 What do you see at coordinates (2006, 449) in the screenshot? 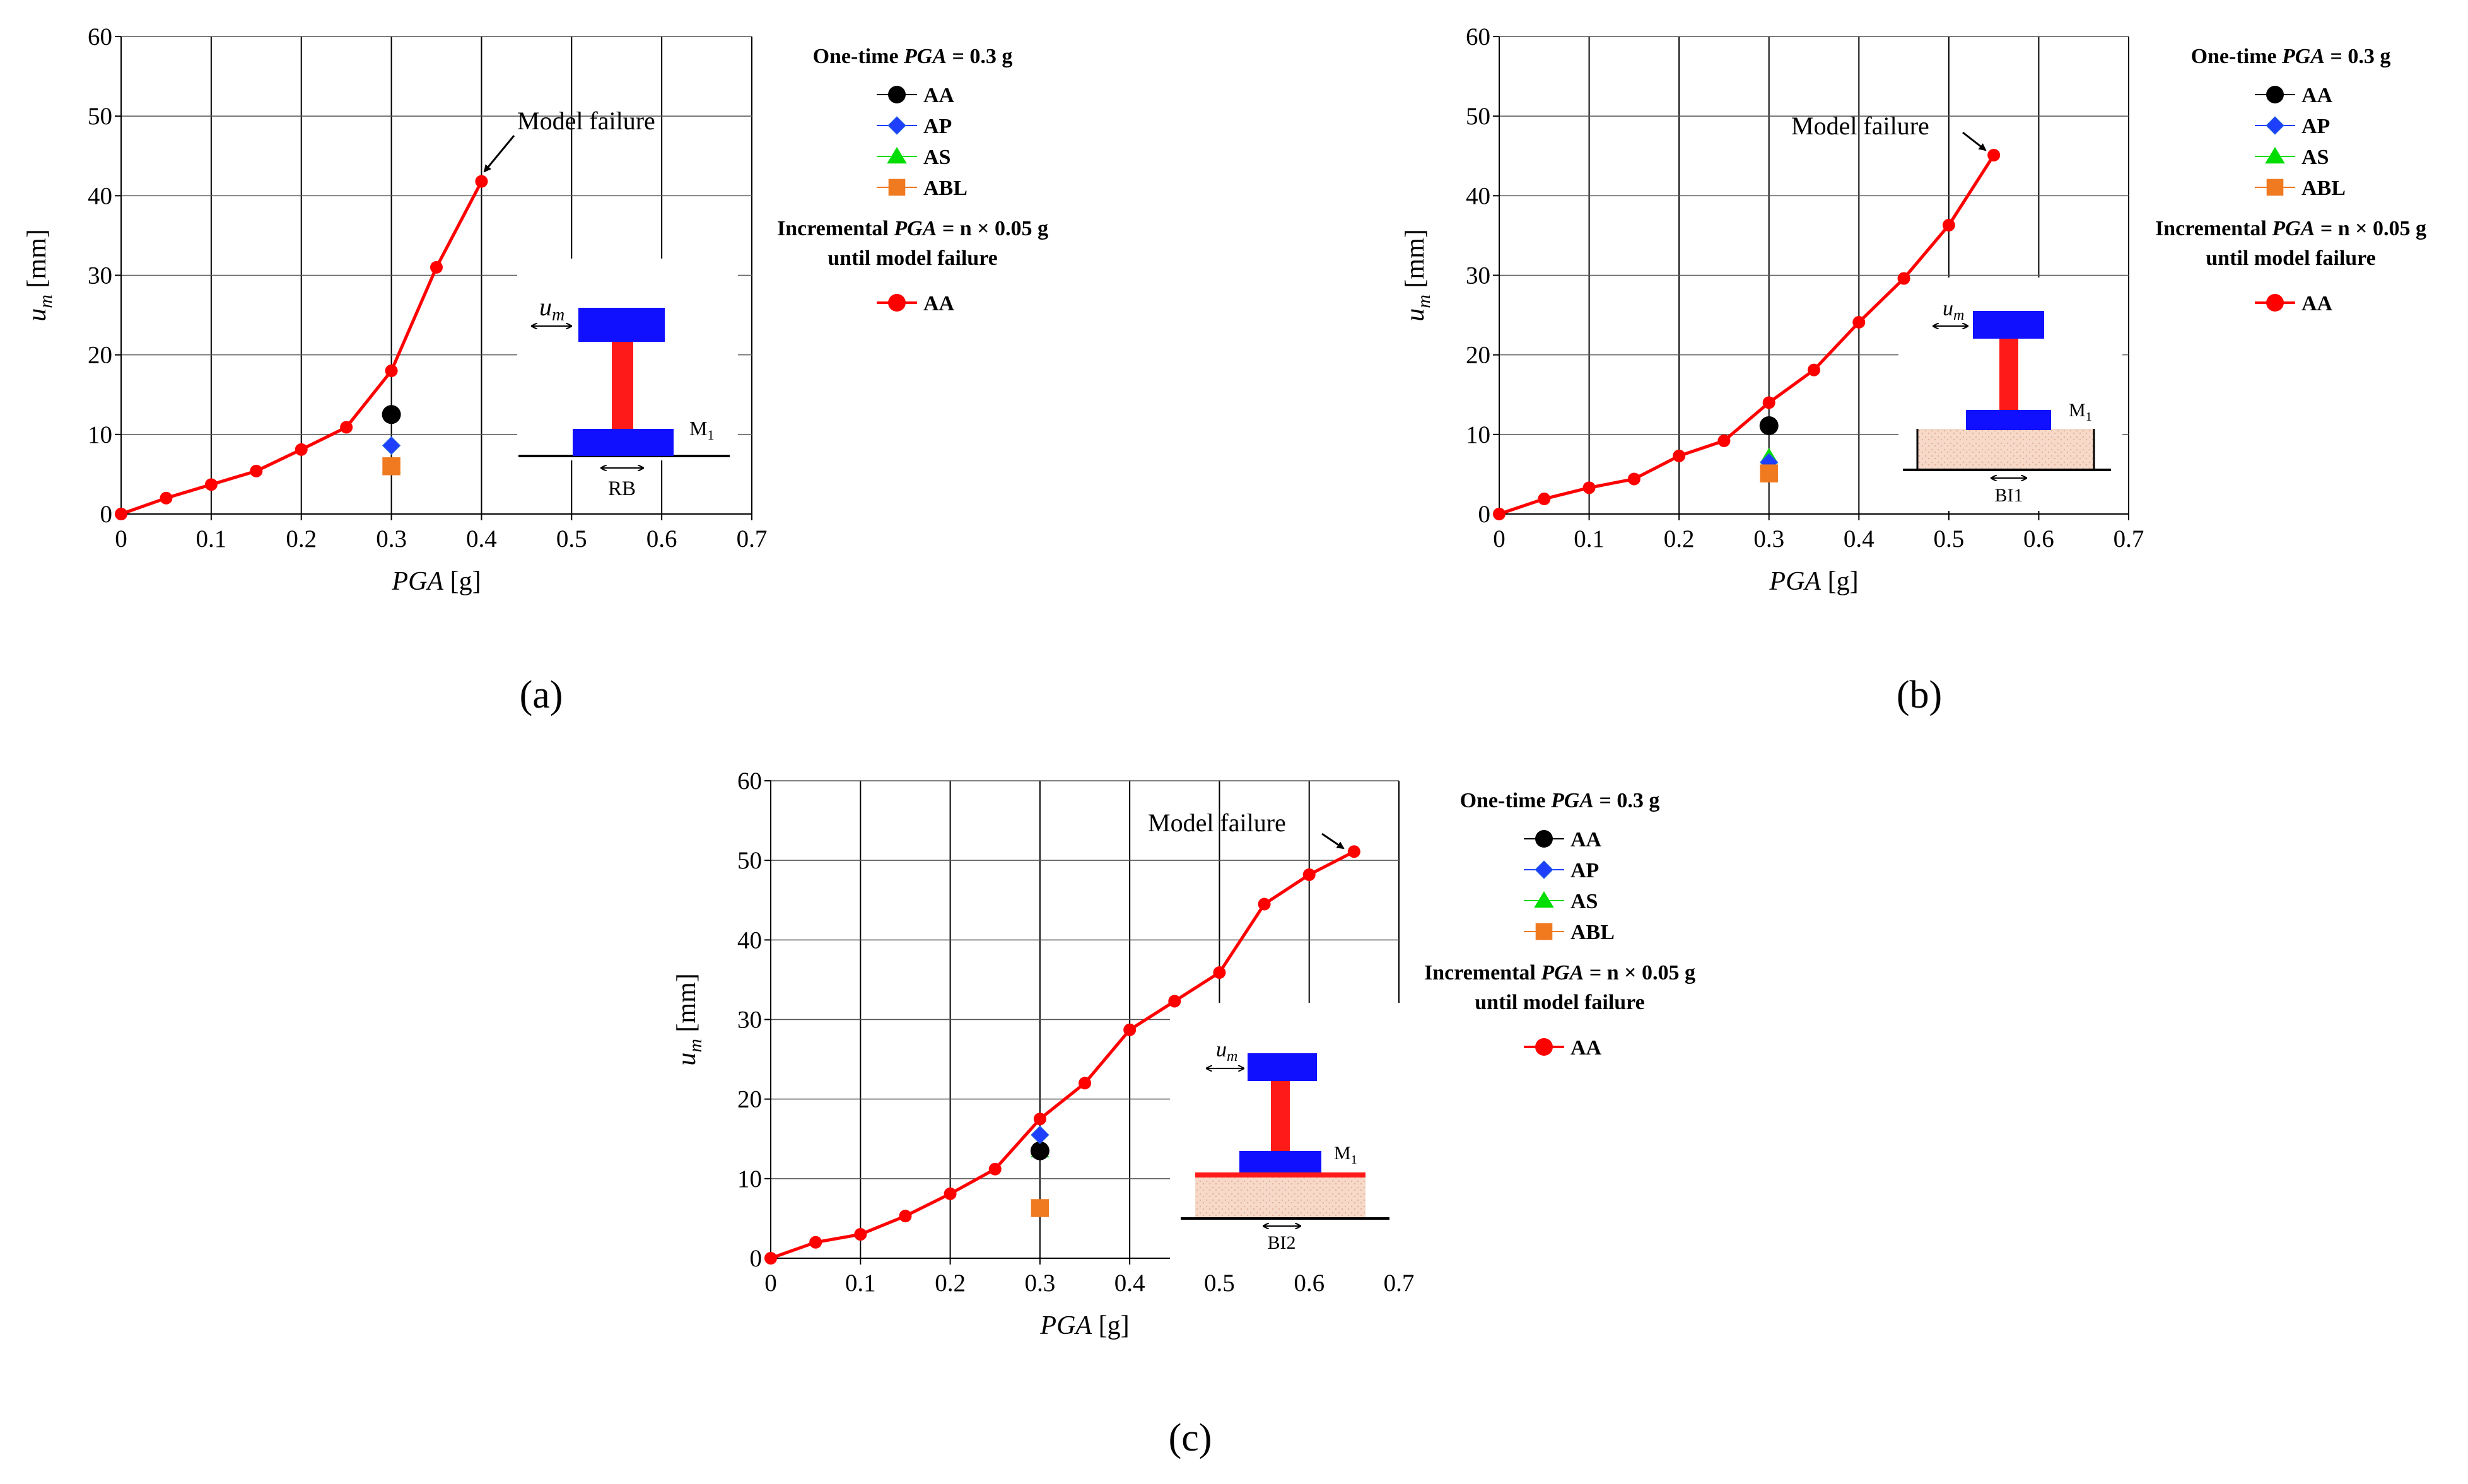
I see `soil-block` at bounding box center [2006, 449].